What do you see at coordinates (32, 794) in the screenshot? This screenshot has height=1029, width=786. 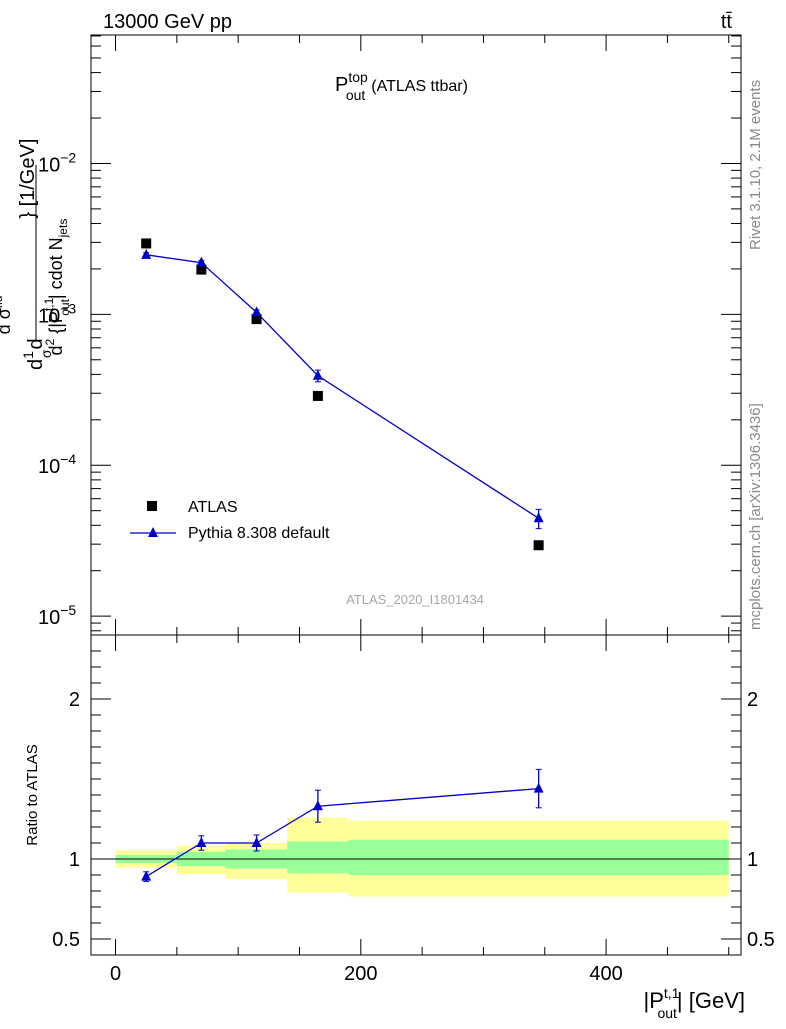 I see `ratio-y-label: Ratio to ATLAS` at bounding box center [32, 794].